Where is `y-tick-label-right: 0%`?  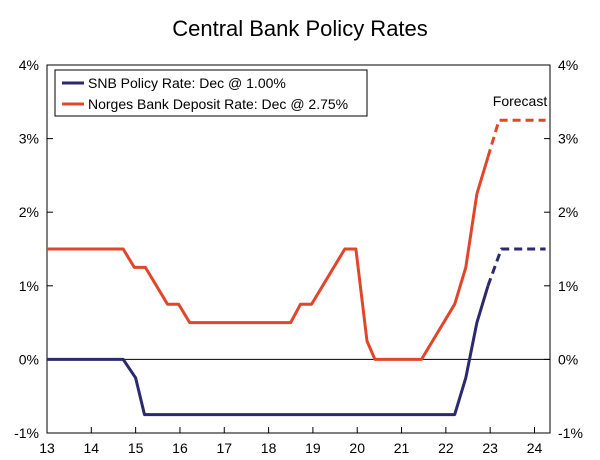
y-tick-label-right: 0% is located at coordinates (568, 359).